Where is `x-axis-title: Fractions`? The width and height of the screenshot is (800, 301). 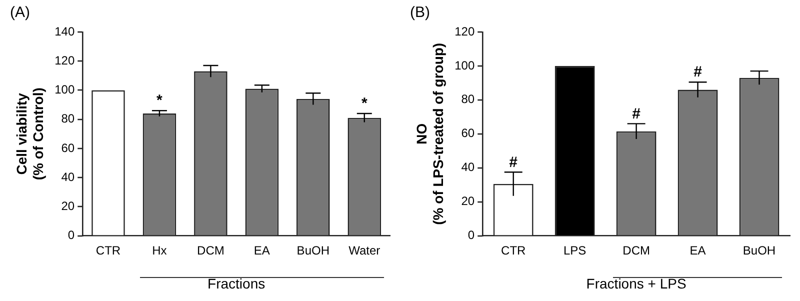
x-axis-title: Fractions is located at coordinates (237, 283).